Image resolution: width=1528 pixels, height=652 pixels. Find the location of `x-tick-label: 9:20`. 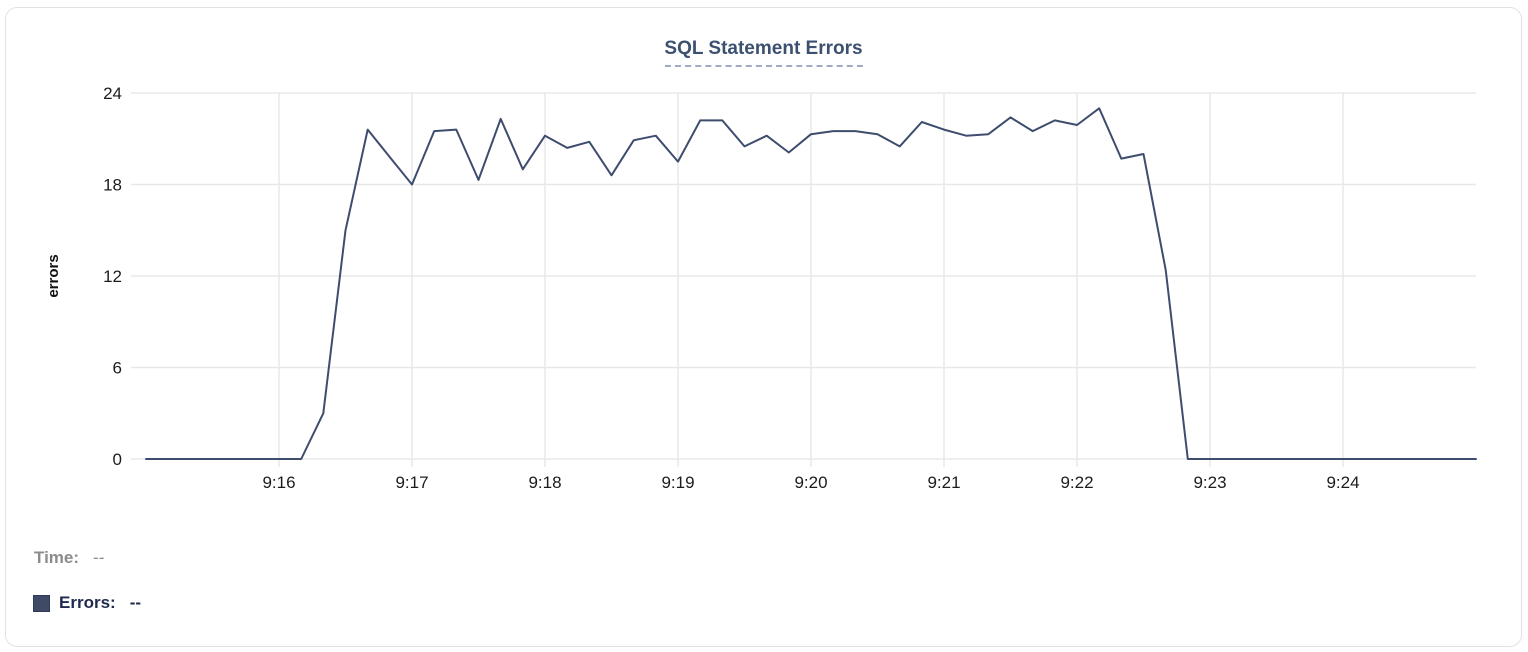

x-tick-label: 9:20 is located at coordinates (810, 482).